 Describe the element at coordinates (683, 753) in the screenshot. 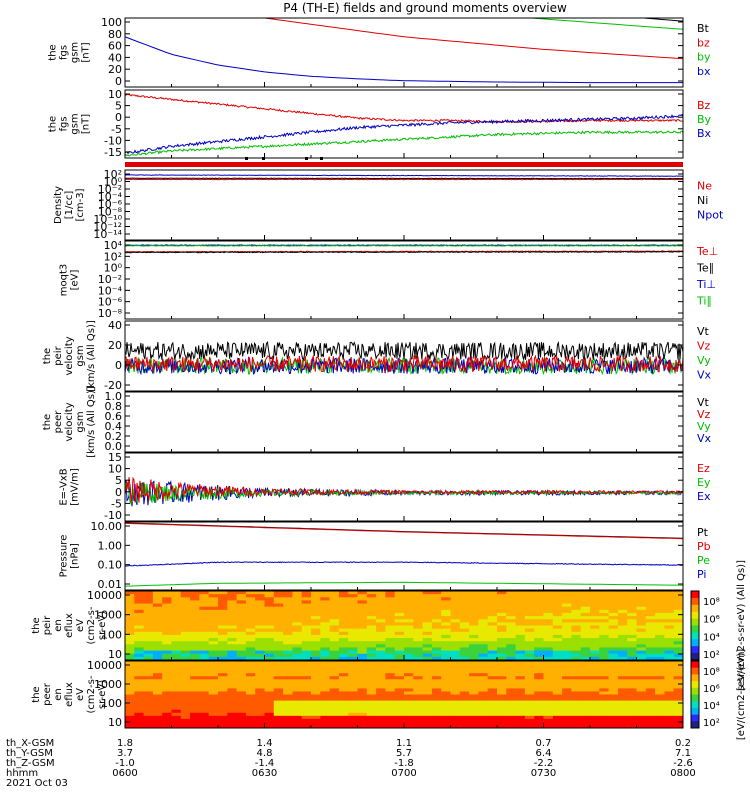

I see `x-tick-label: 7.1` at that location.